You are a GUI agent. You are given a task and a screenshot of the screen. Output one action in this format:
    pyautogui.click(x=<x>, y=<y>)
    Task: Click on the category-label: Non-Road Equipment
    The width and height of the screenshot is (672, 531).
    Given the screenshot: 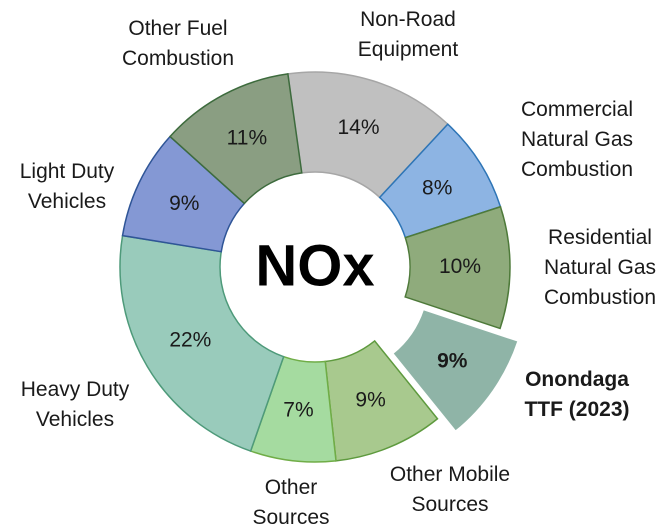 What is the action you would take?
    pyautogui.click(x=408, y=34)
    